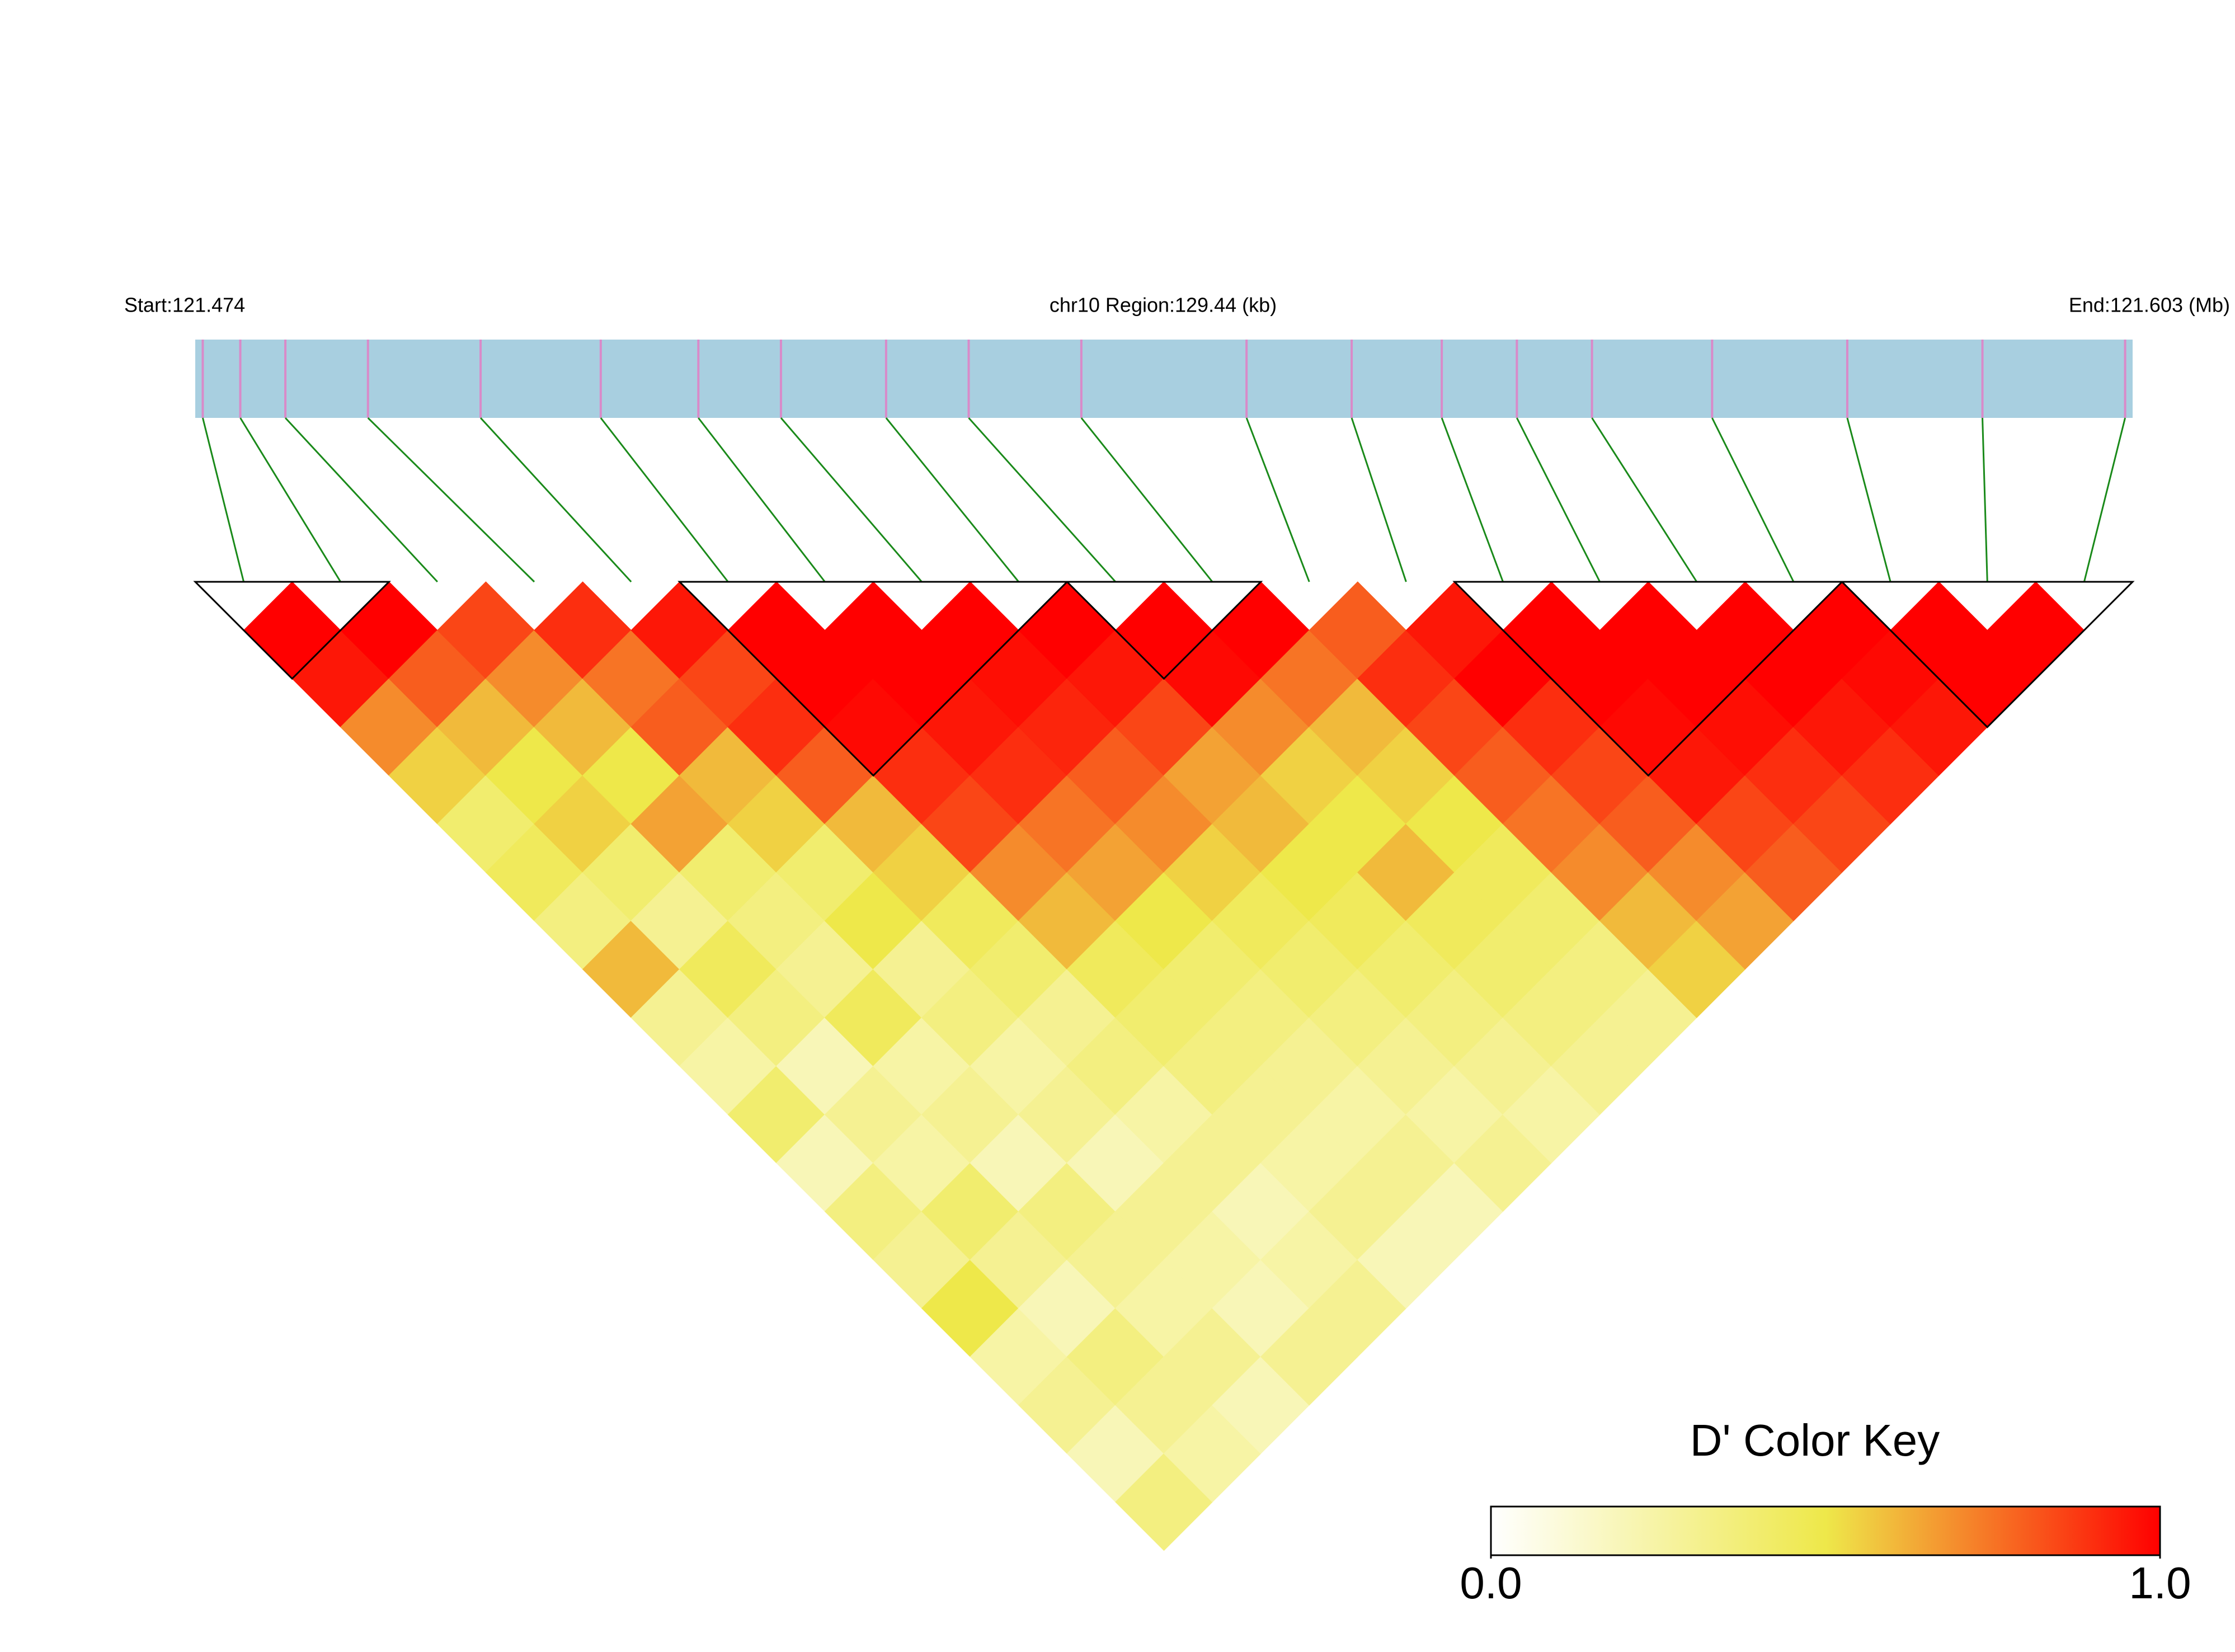 Image resolution: width=2235 pixels, height=1652 pixels. Describe the element at coordinates (2149, 306) in the screenshot. I see `end-label: End:121.603 (Mb)` at that location.